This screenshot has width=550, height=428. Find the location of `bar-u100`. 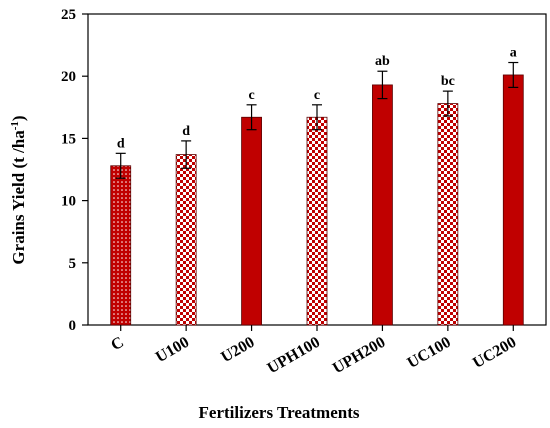

bar-u100 is located at coordinates (186, 240).